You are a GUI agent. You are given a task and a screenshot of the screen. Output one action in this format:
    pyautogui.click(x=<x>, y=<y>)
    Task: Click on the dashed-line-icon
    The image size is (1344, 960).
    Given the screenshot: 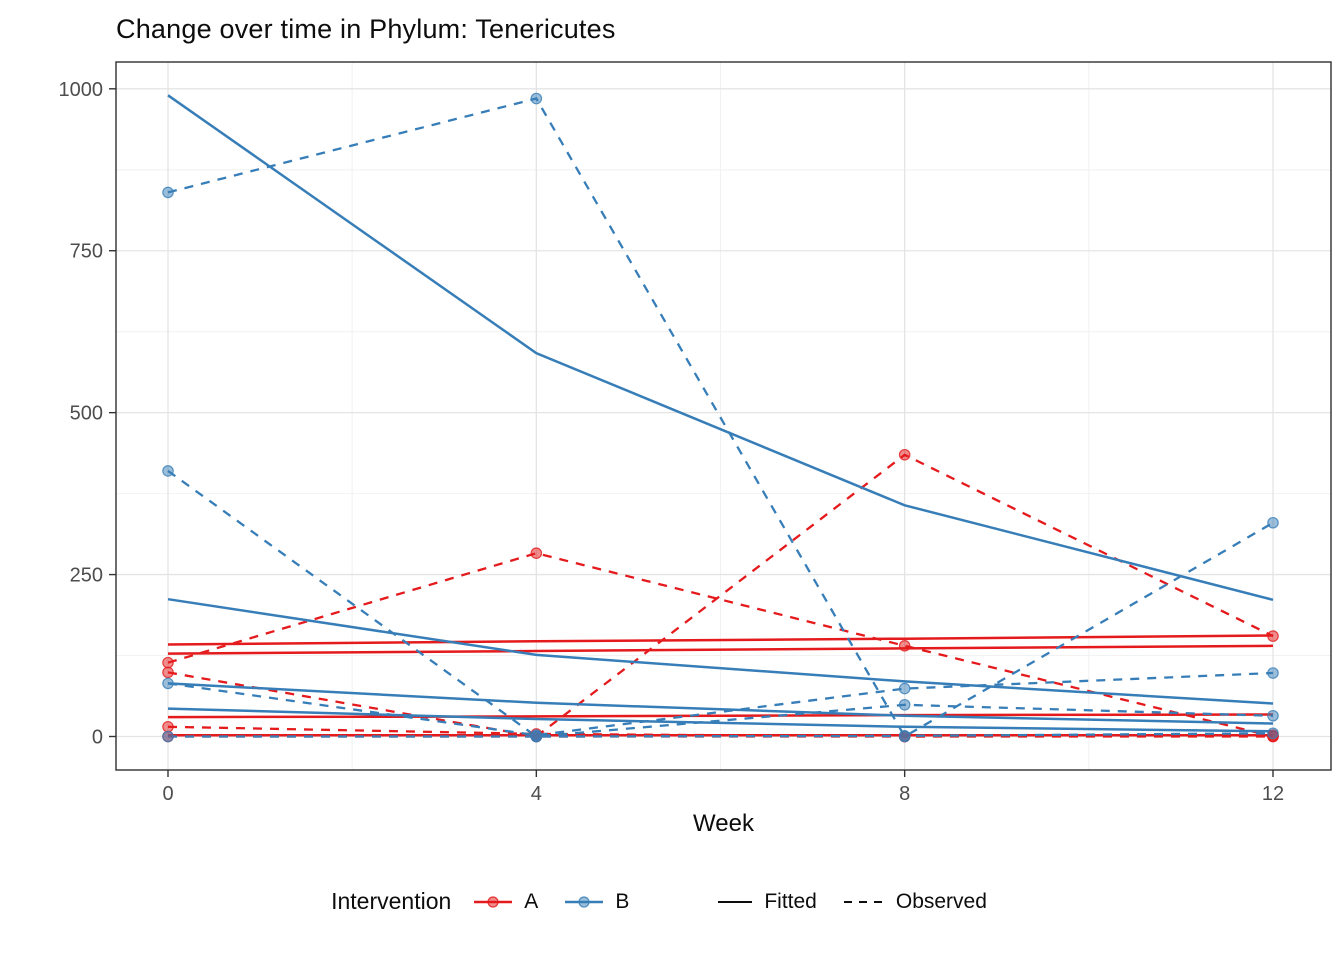 What is the action you would take?
    pyautogui.click(x=863, y=901)
    